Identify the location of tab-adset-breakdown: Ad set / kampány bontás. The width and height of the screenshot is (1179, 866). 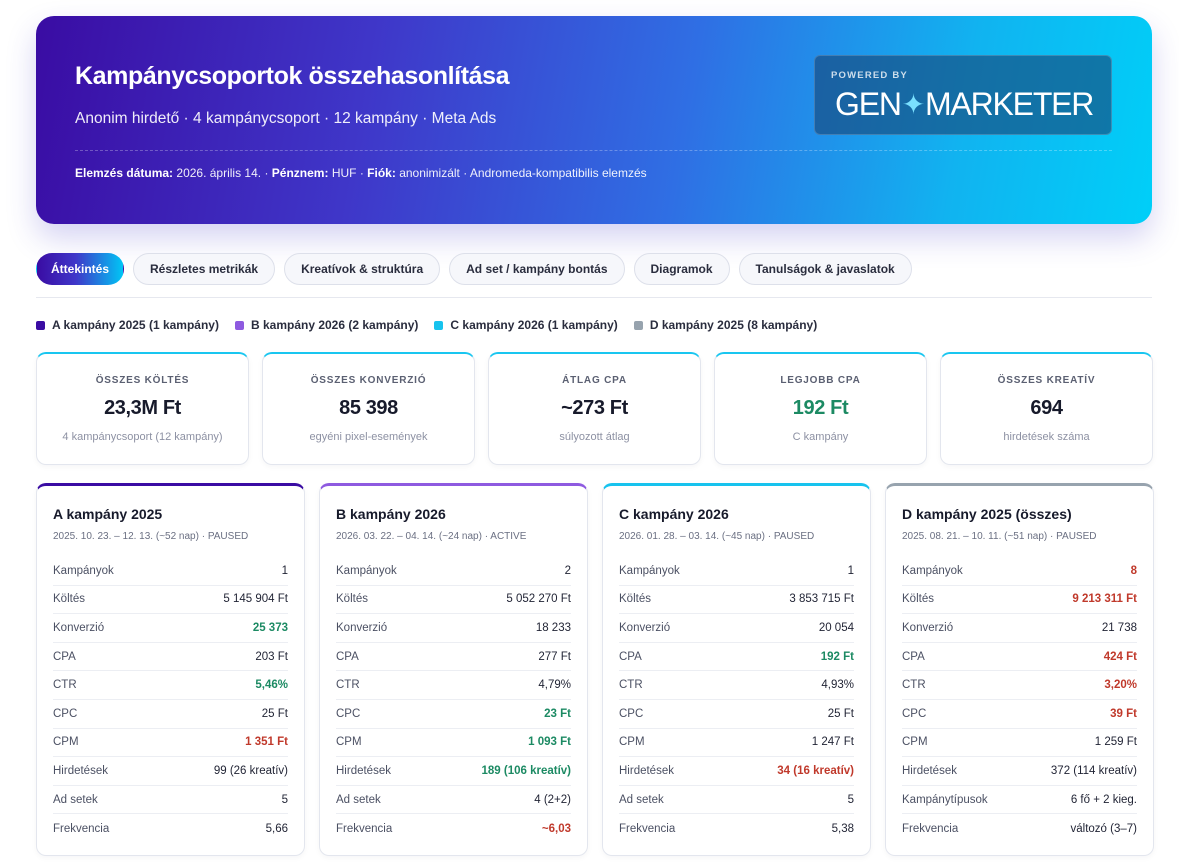
(537, 269).